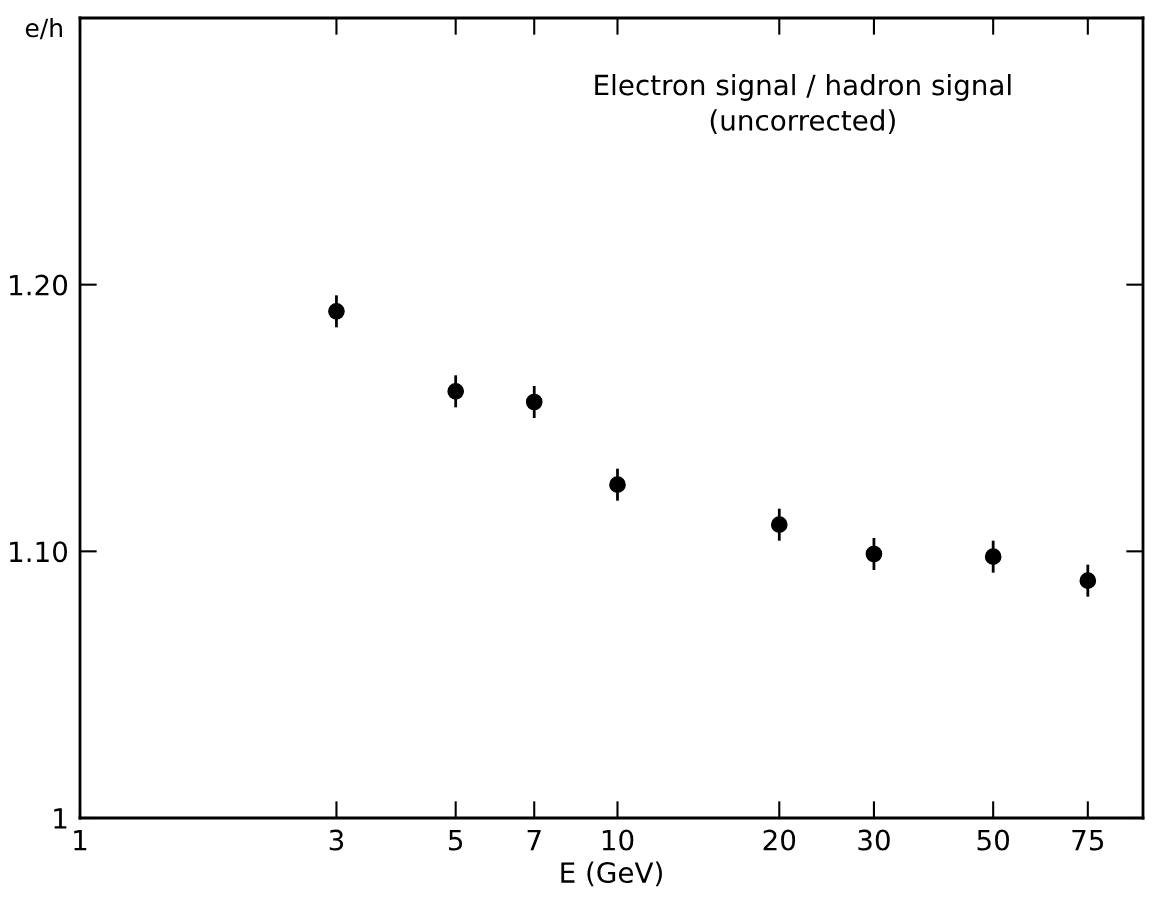  I want to click on x-tick-label: 20, so click(779, 840).